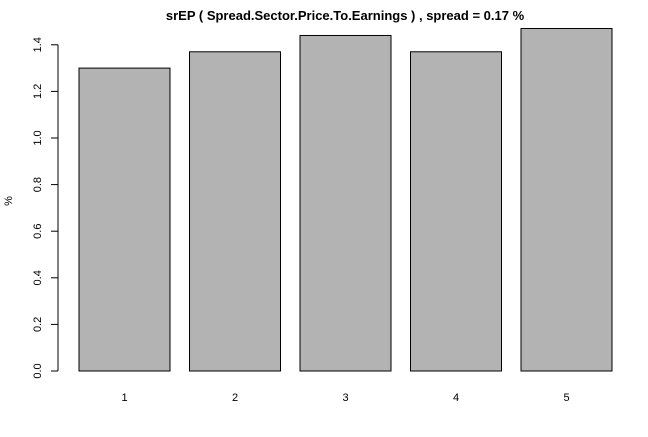  What do you see at coordinates (9, 201) in the screenshot?
I see `y-axis-label: %` at bounding box center [9, 201].